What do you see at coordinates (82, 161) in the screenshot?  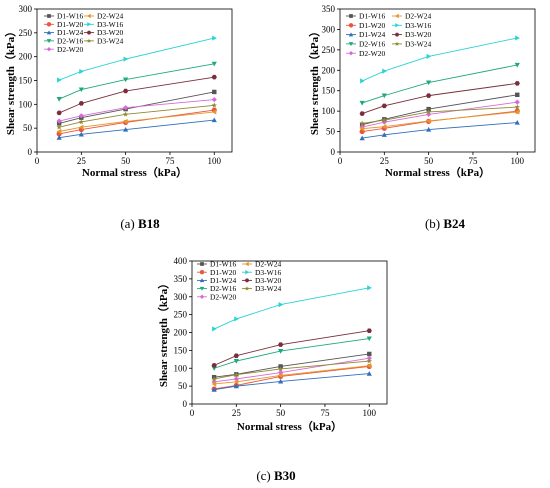 I see `x-tick-label: 25` at bounding box center [82, 161].